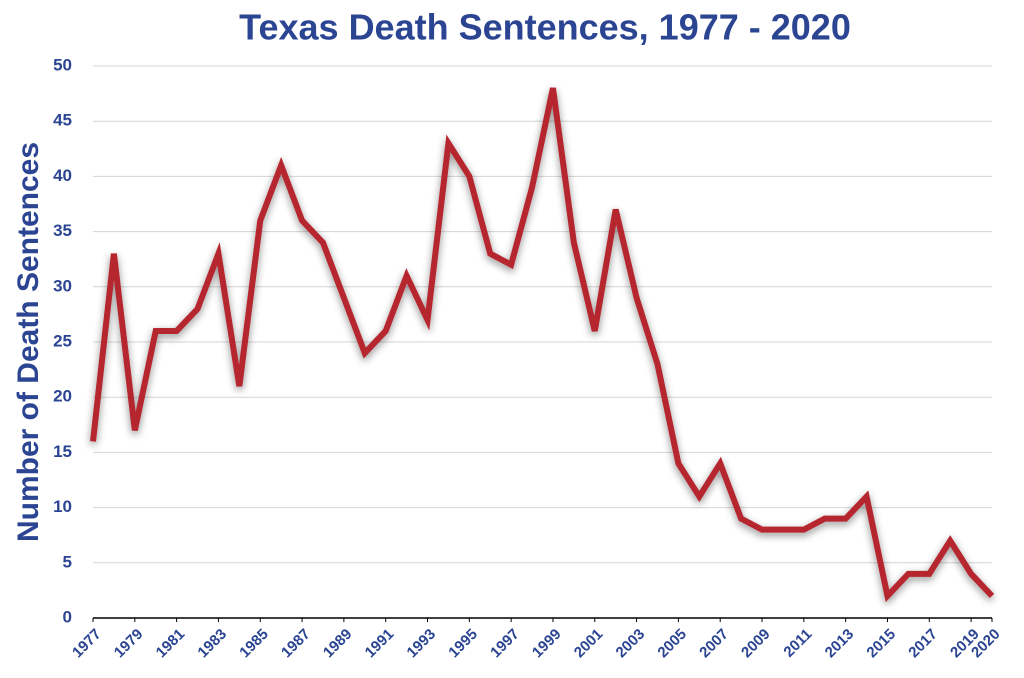 The height and width of the screenshot is (678, 1024). What do you see at coordinates (62, 175) in the screenshot?
I see `y-tick-label: 40` at bounding box center [62, 175].